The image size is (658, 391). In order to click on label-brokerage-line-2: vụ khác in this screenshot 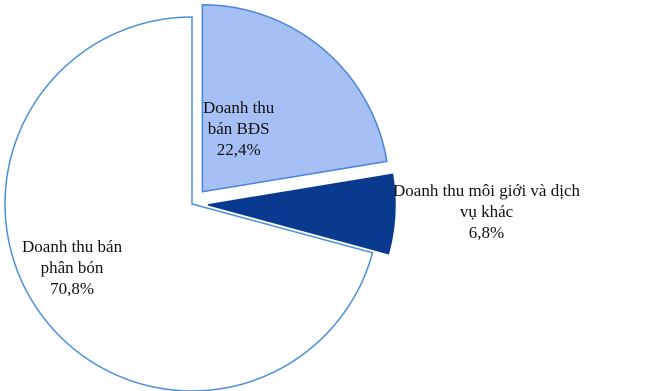, I will do `click(486, 211)`.